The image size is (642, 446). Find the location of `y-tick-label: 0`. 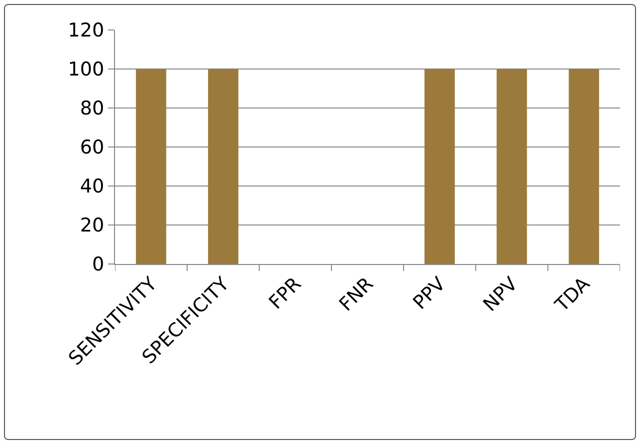

y-tick-label: 0 is located at coordinates (98, 265).